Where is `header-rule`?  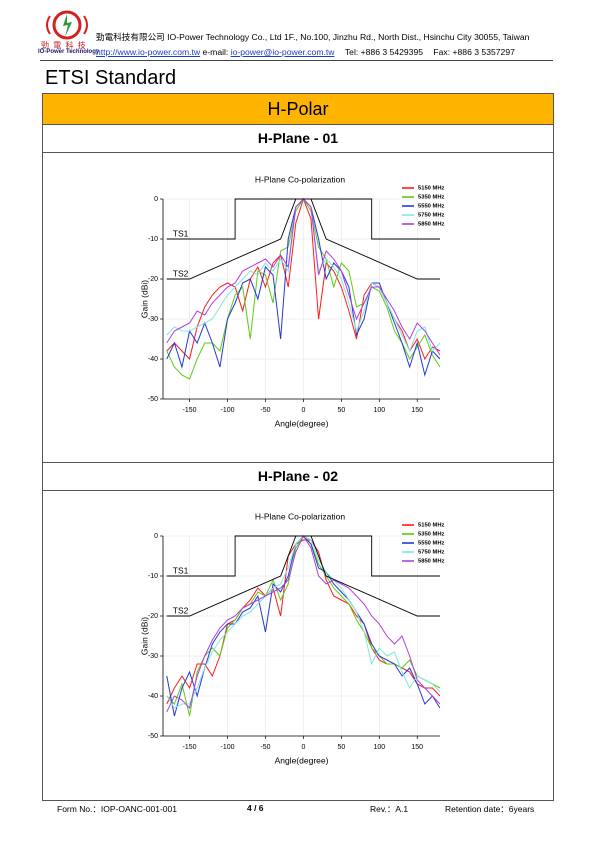 header-rule is located at coordinates (296, 60).